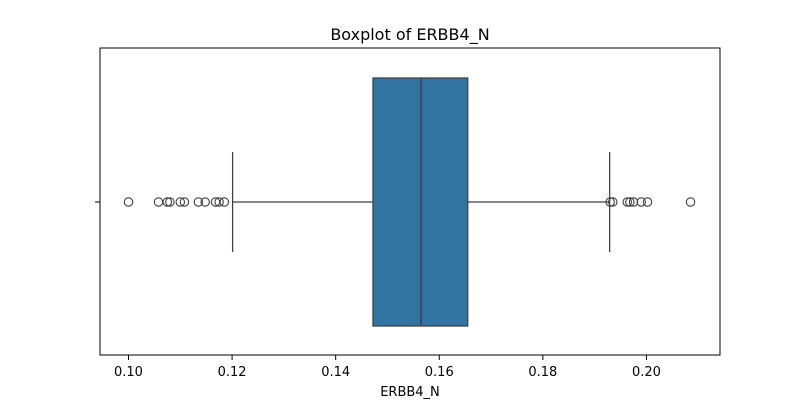 This screenshot has width=800, height=400. What do you see at coordinates (646, 372) in the screenshot?
I see `x-tick-label: 0.20` at bounding box center [646, 372].